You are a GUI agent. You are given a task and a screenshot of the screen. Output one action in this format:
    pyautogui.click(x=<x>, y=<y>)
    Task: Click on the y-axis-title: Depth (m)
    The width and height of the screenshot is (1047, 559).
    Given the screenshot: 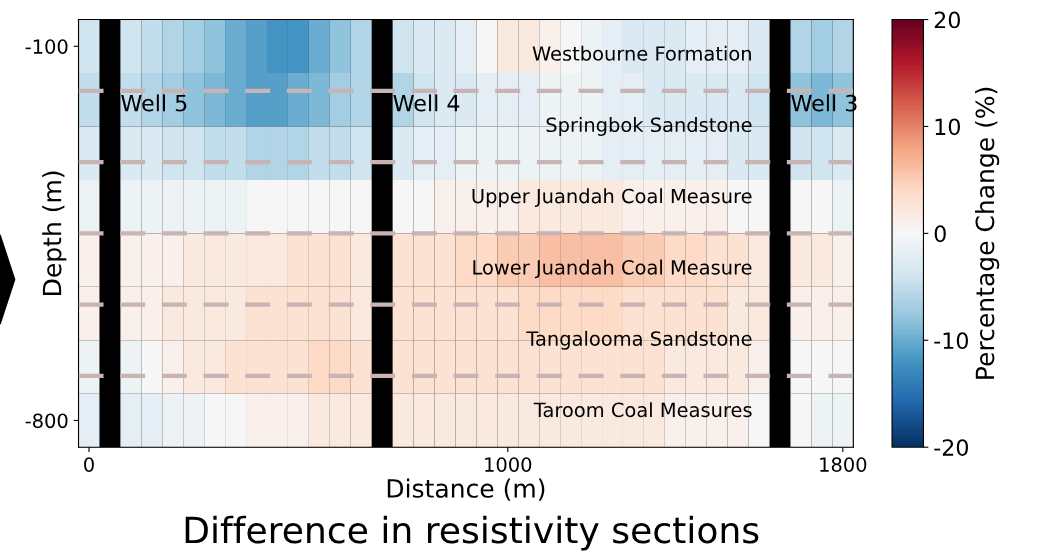 What is the action you would take?
    pyautogui.click(x=54, y=233)
    